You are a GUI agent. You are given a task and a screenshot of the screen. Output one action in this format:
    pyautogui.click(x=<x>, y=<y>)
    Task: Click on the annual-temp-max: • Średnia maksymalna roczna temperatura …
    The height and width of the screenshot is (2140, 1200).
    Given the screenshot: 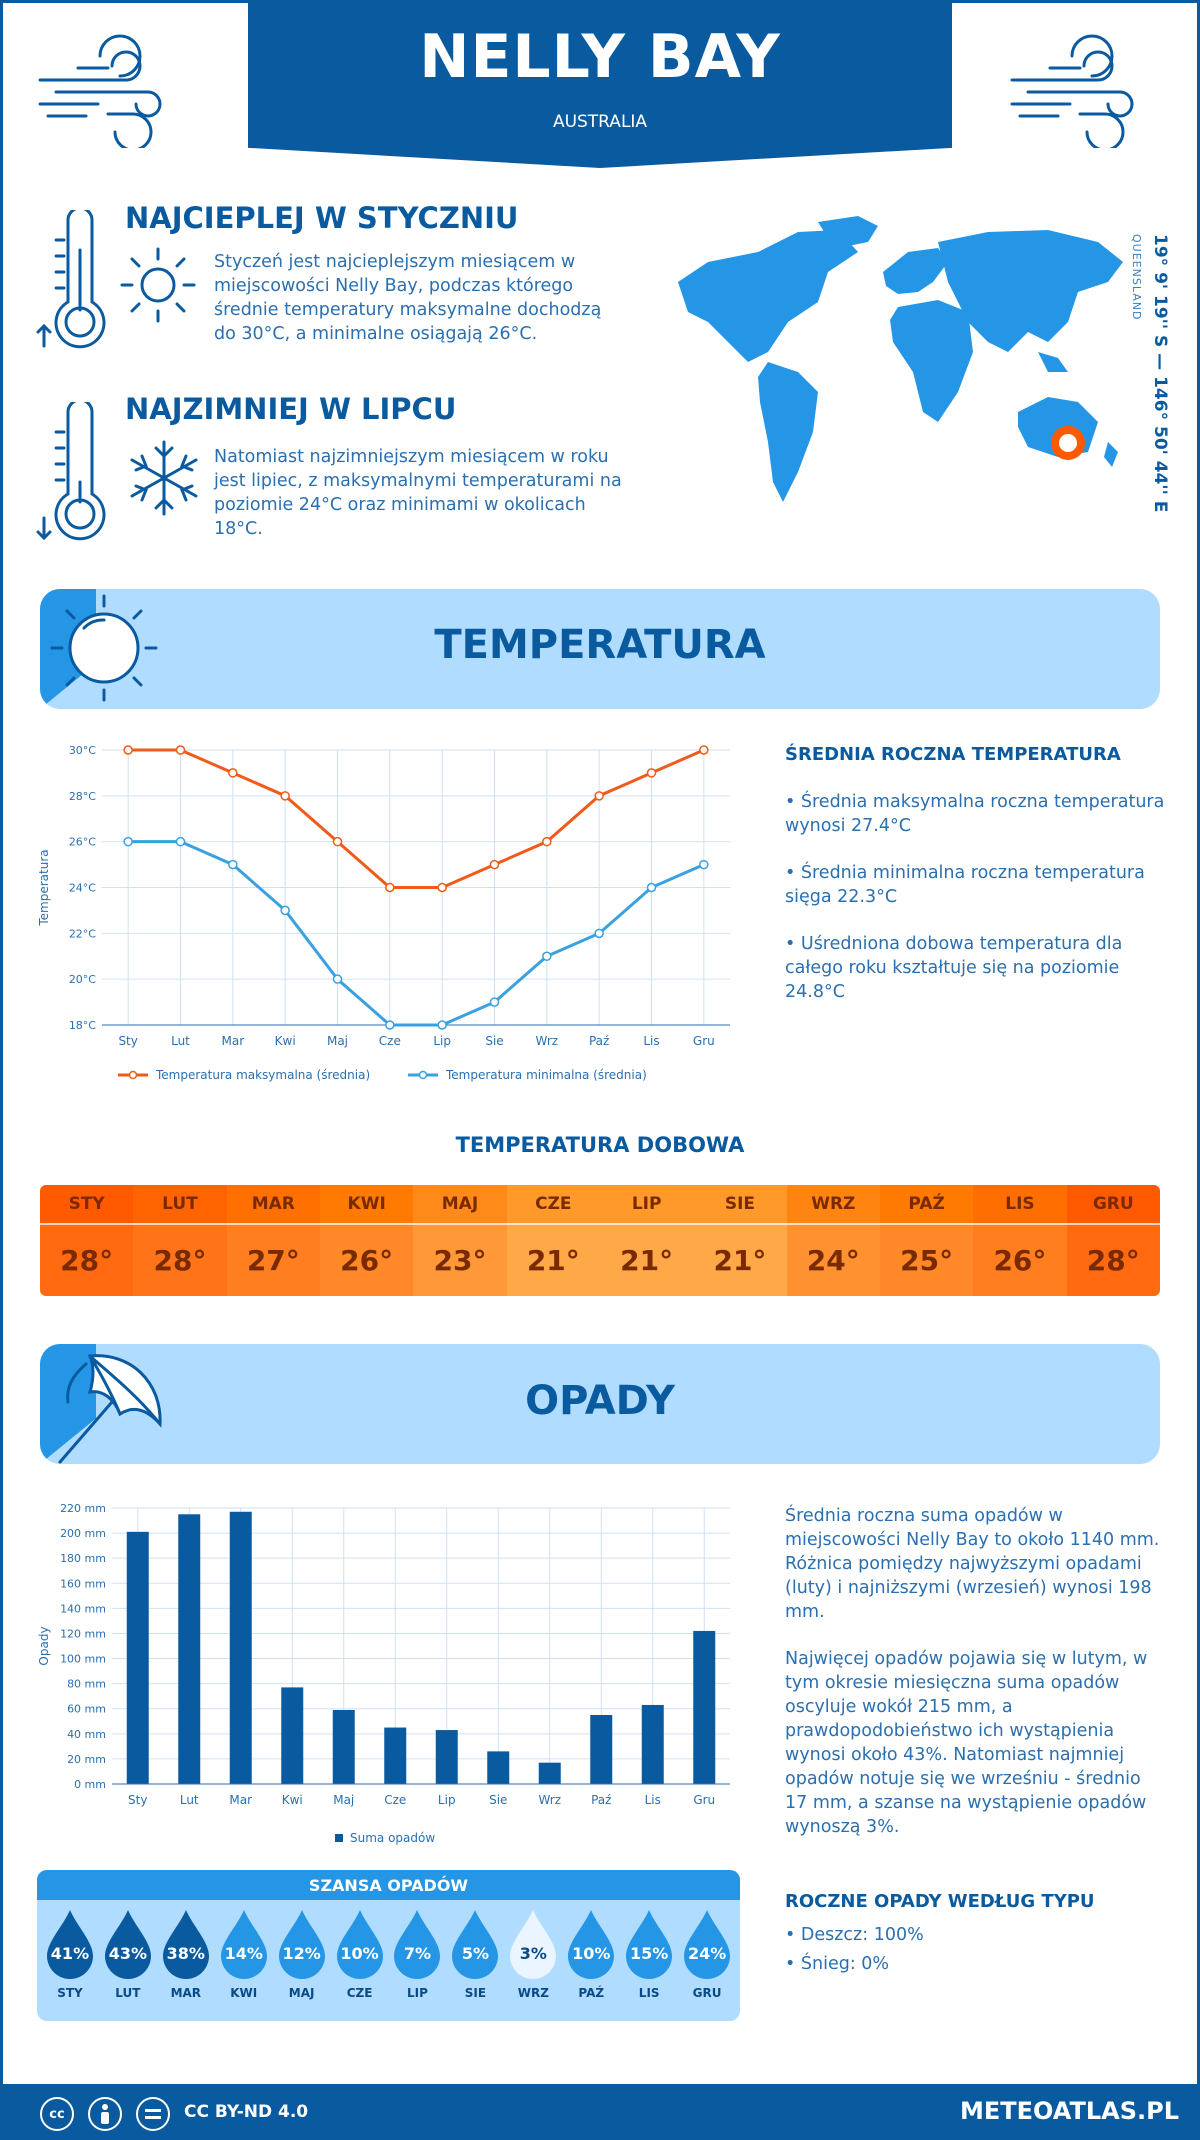 What is the action you would take?
    pyautogui.click(x=975, y=814)
    